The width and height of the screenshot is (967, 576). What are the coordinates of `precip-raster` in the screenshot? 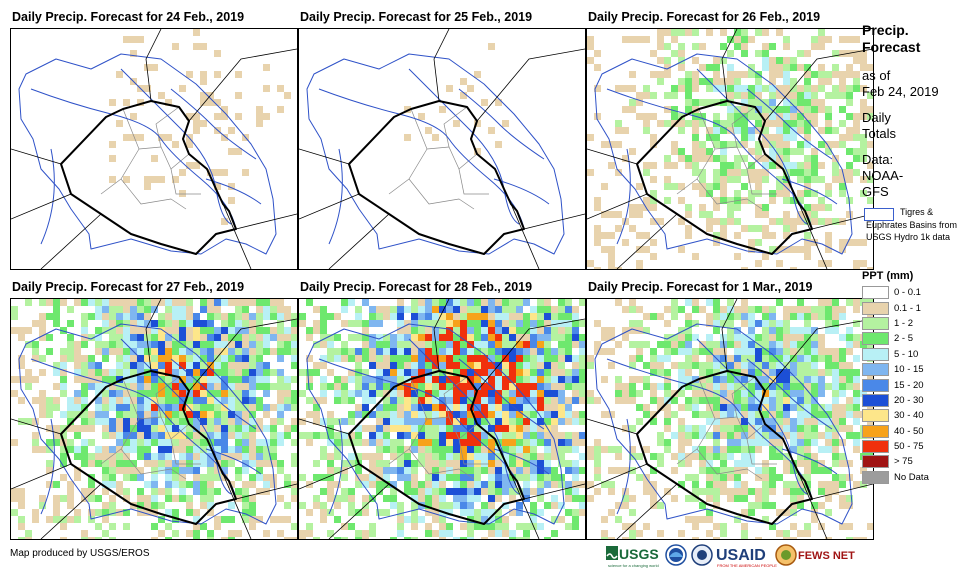 It's located at (730, 419).